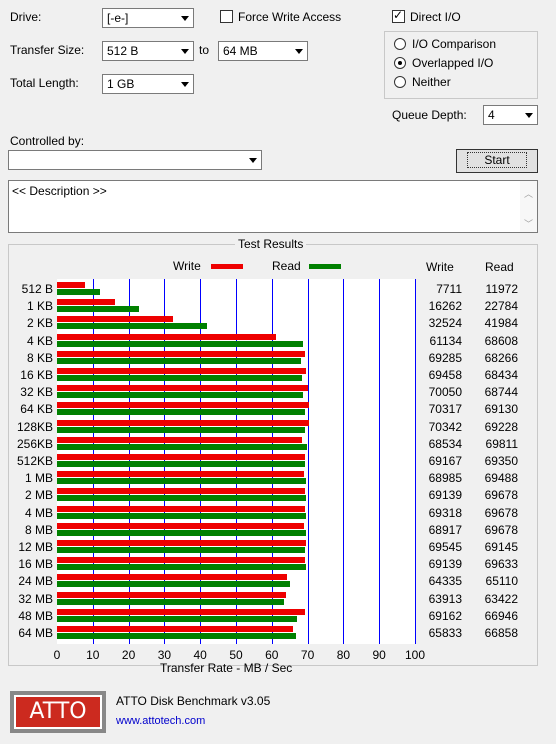  I want to click on total-length-value: 1 GB, so click(121, 84).